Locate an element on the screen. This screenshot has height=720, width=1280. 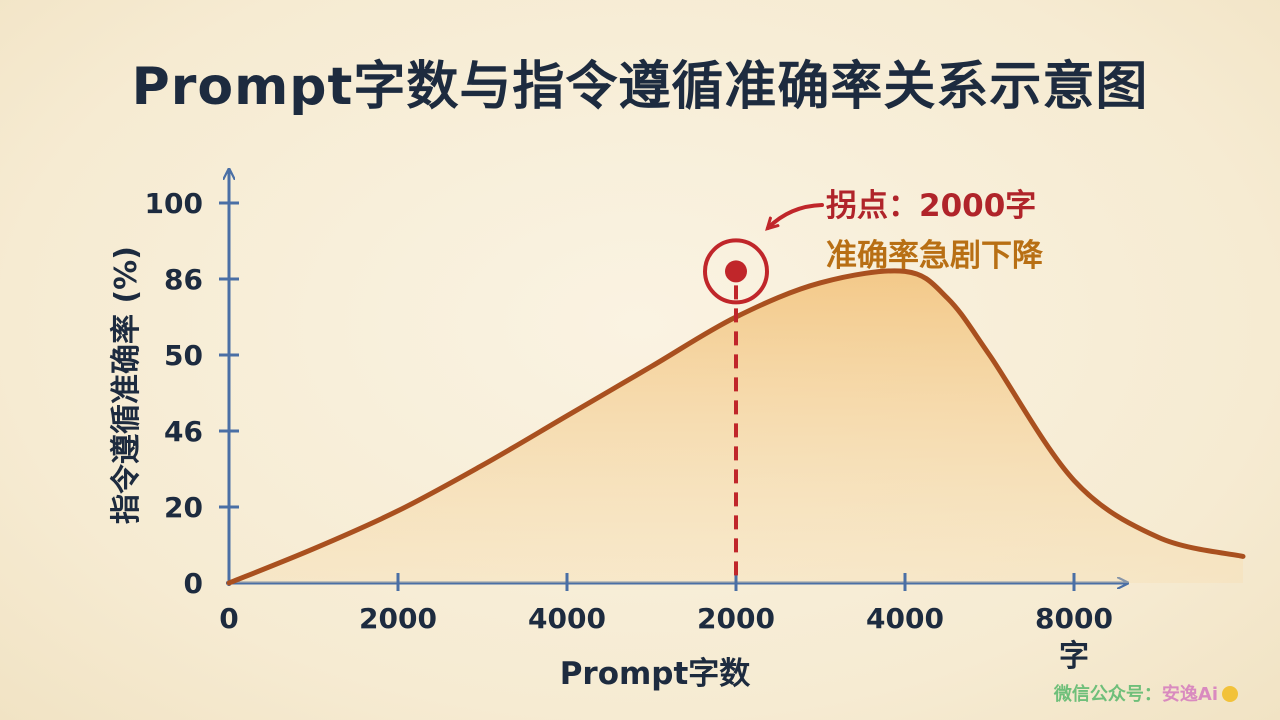
watermark-brand: 安逸Ai is located at coordinates (1189, 694).